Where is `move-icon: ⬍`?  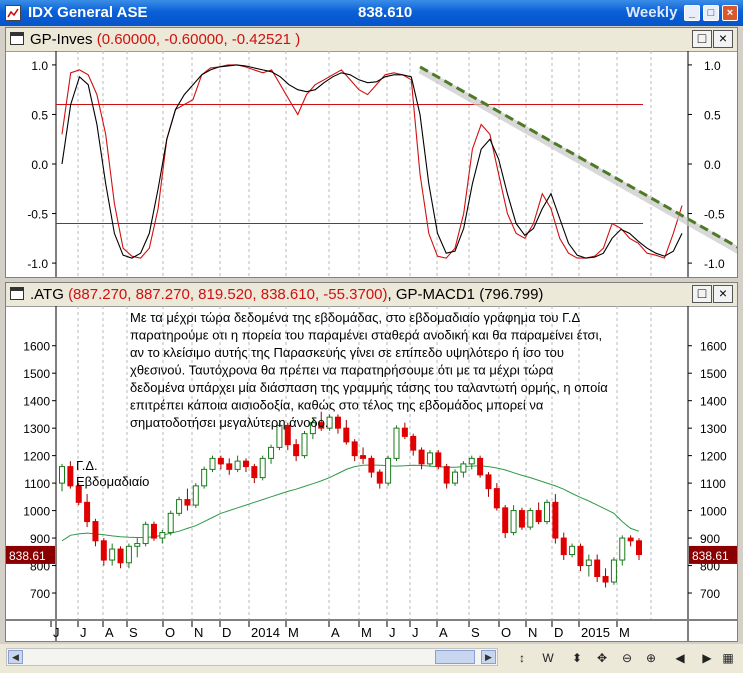
move-icon: ⬍ is located at coordinates (577, 658).